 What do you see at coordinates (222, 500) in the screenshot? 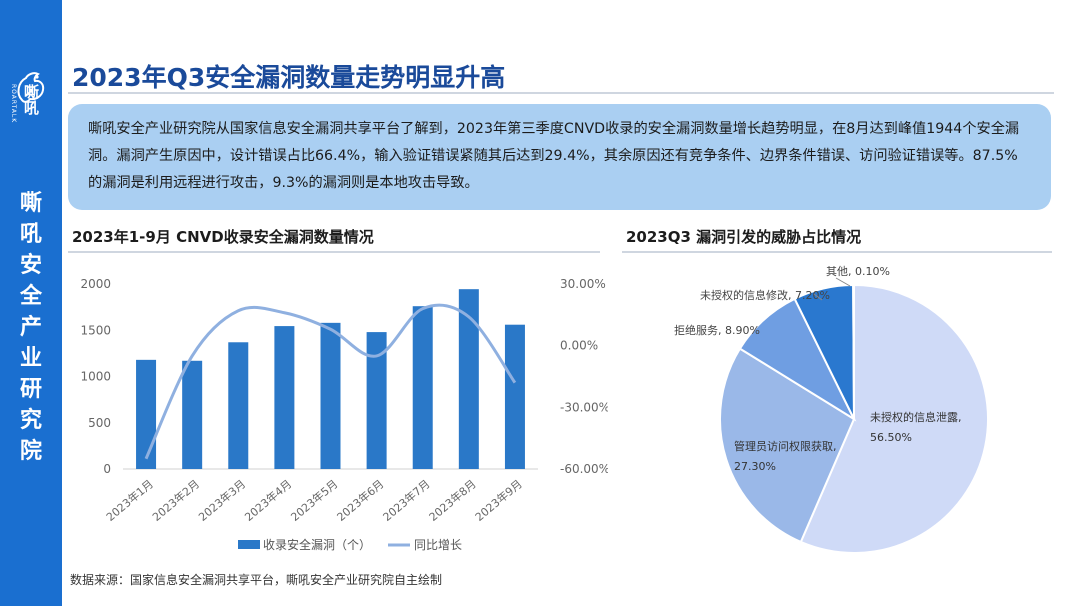
I see `x-tick-label: 2023年3月` at bounding box center [222, 500].